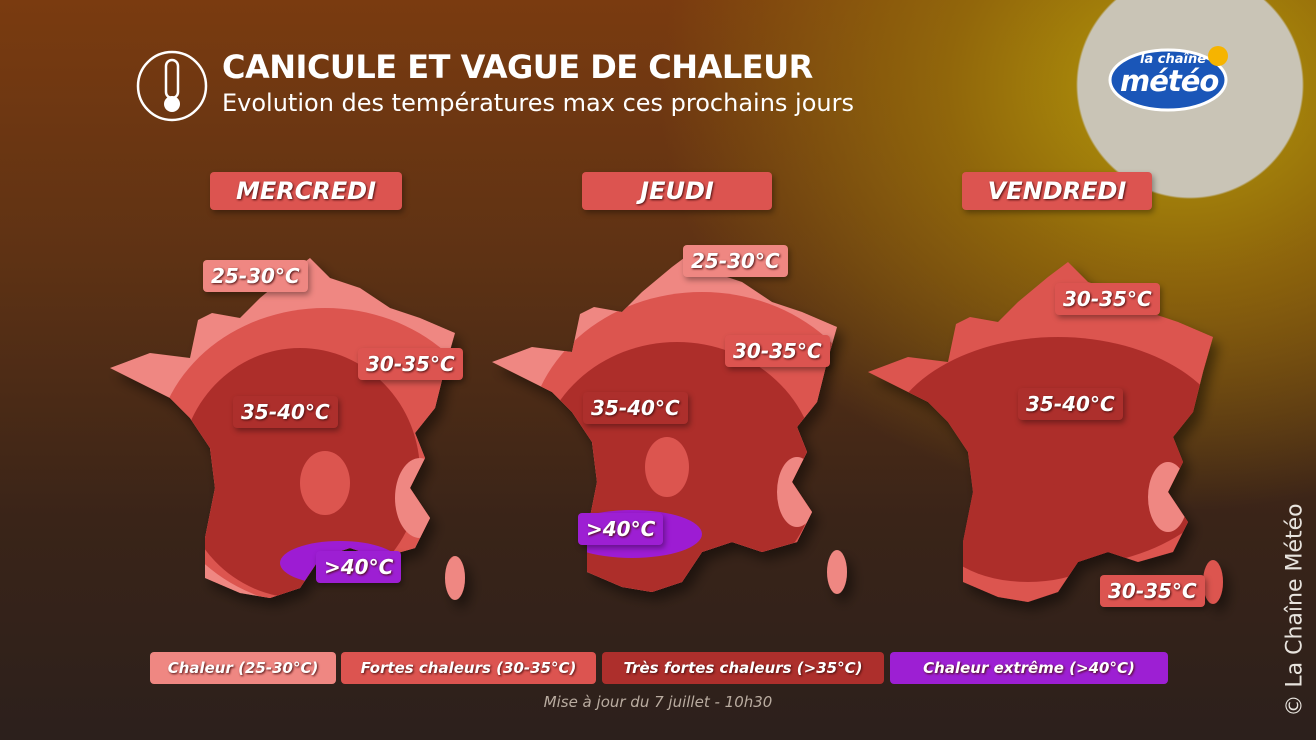 This screenshot has height=740, width=1316. What do you see at coordinates (658, 702) in the screenshot?
I see `update-note: Mise à jour du 7 juillet - 10h30` at bounding box center [658, 702].